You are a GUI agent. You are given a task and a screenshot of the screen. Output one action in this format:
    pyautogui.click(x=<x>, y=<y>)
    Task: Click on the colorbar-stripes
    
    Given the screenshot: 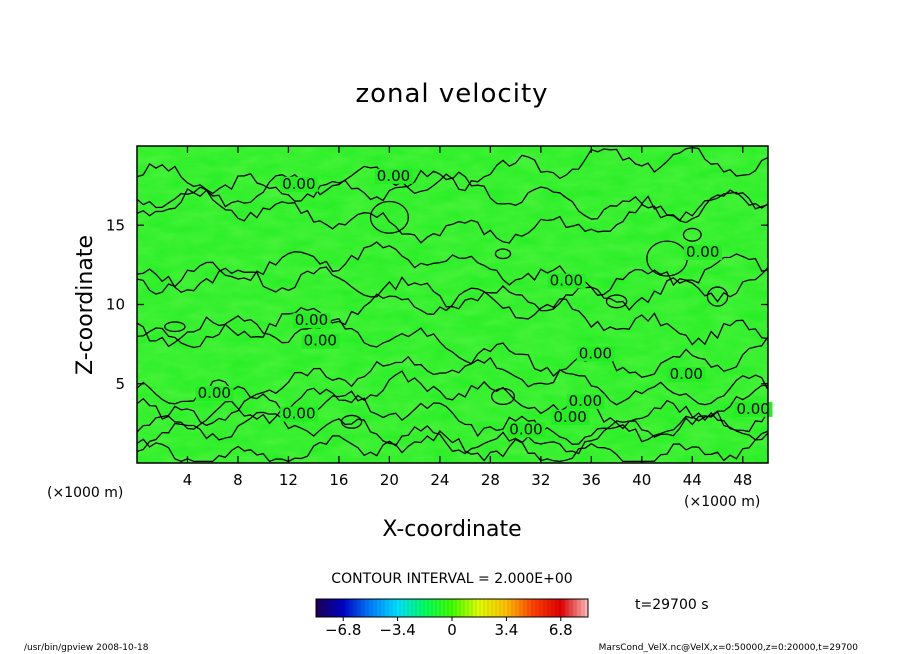 What is the action you would take?
    pyautogui.click(x=452, y=608)
    